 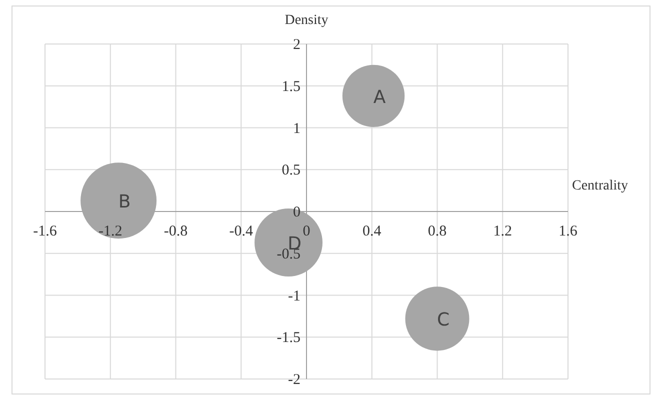 I want to click on x-axis-title: Centrality, so click(x=600, y=186).